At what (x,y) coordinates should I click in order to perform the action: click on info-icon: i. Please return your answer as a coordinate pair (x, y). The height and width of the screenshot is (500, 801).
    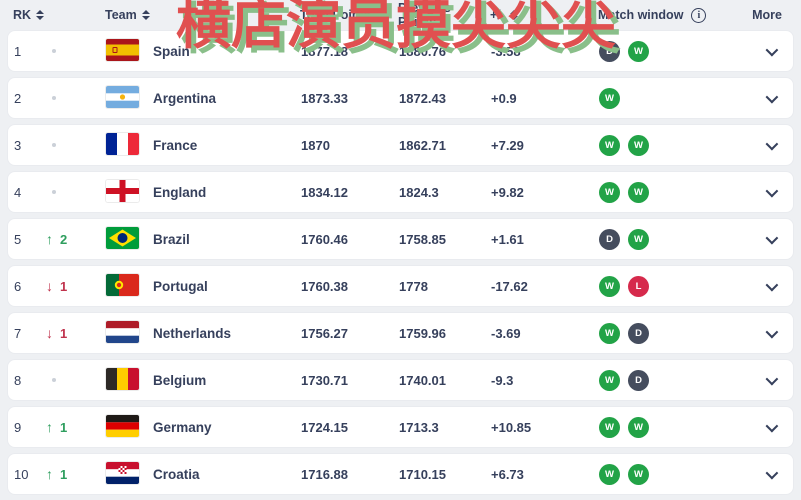
    Looking at the image, I should click on (699, 15).